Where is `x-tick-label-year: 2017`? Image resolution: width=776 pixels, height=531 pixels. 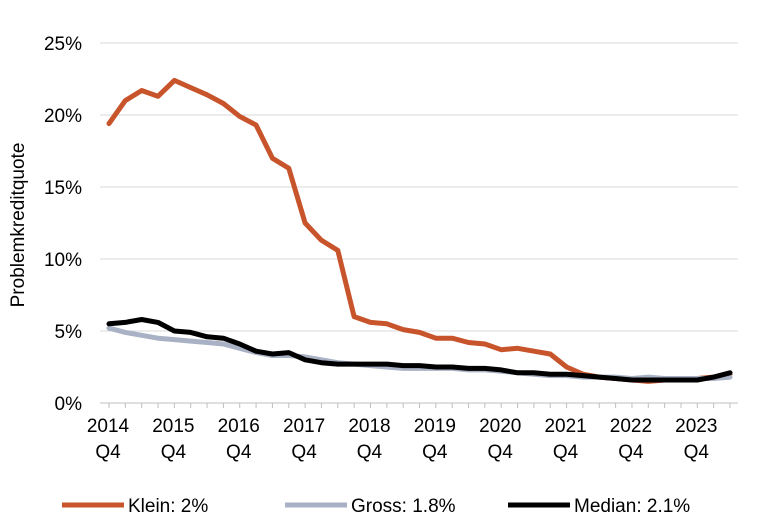 x-tick-label-year: 2017 is located at coordinates (304, 426).